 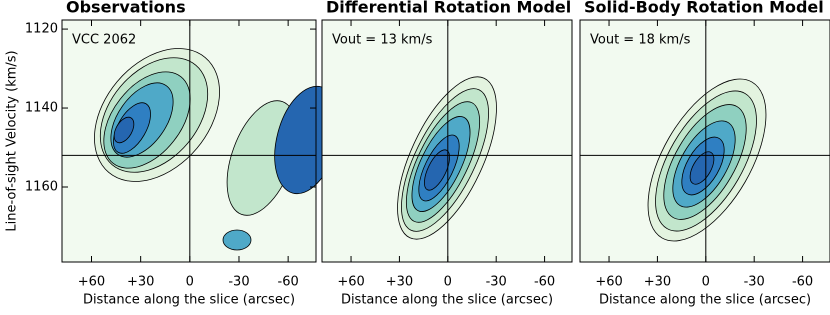 I want to click on panel-title: Differential Rotation Model, so click(x=448, y=8).